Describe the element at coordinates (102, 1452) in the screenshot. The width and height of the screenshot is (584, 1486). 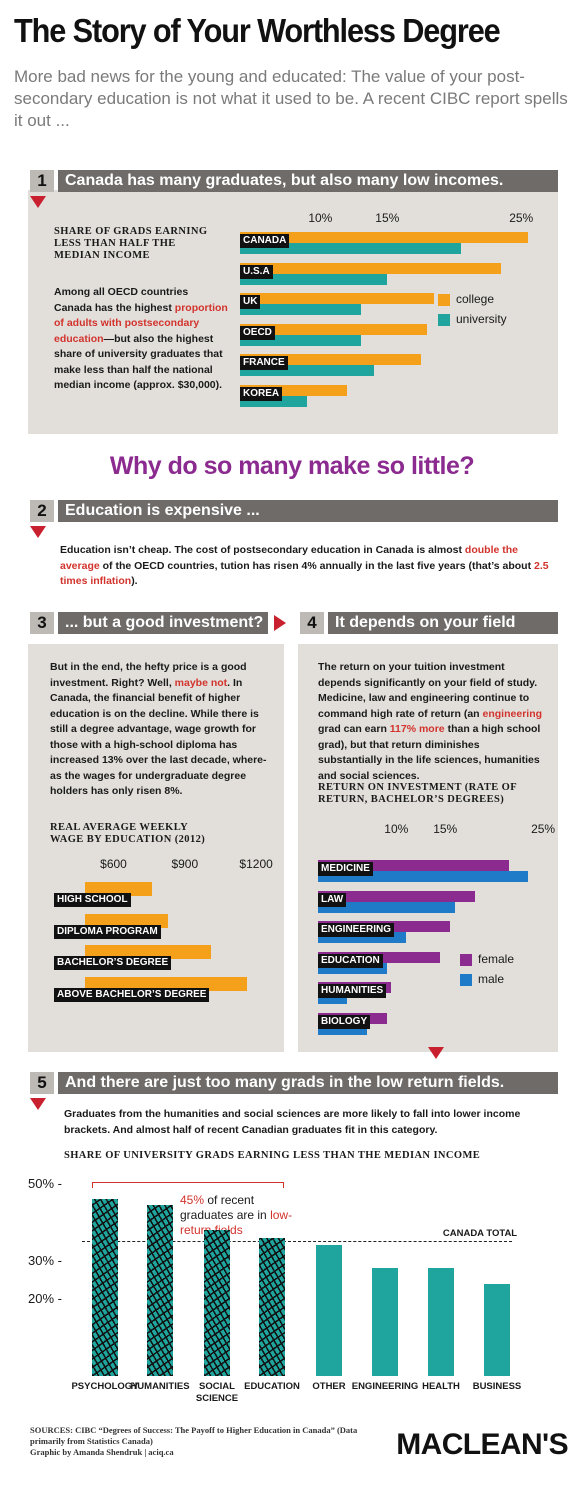
I see `credit-text: Graphic by Amanda Shendruk | aciq.ca` at that location.